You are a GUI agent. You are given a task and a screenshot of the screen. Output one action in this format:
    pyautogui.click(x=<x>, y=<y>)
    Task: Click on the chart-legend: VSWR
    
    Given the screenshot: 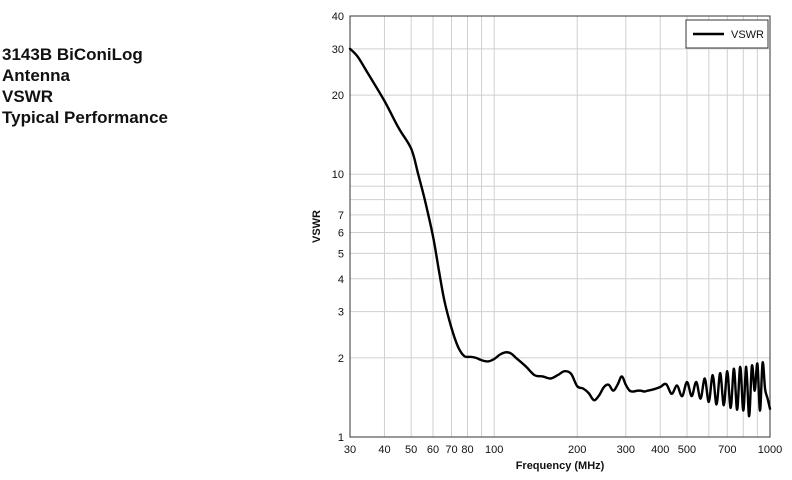 What is the action you would take?
    pyautogui.click(x=727, y=34)
    